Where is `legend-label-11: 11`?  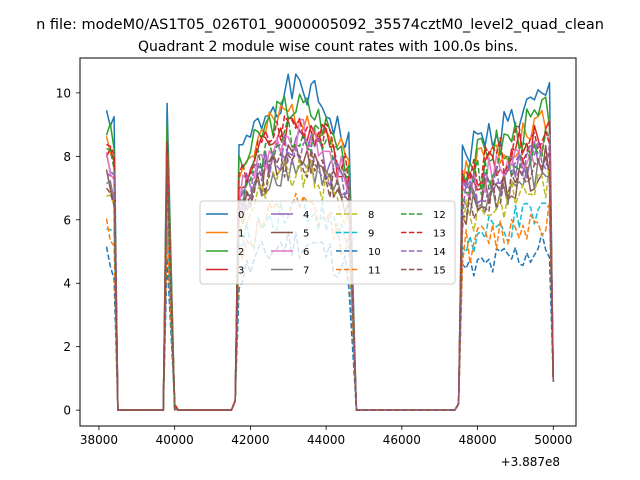 legend-label-11: 11 is located at coordinates (374, 271).